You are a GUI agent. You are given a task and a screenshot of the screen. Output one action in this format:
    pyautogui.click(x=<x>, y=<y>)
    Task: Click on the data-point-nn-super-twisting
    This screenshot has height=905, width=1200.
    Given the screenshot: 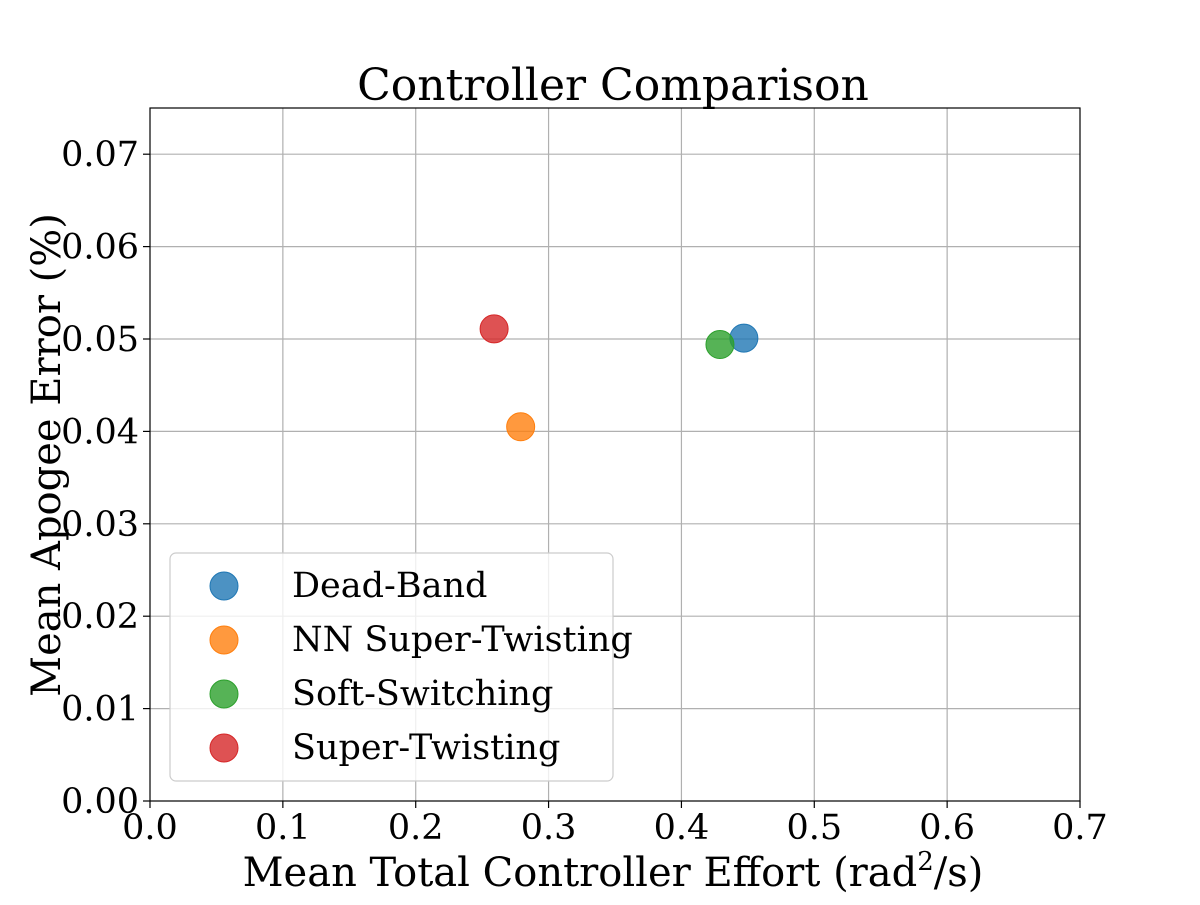 What is the action you would take?
    pyautogui.click(x=521, y=427)
    